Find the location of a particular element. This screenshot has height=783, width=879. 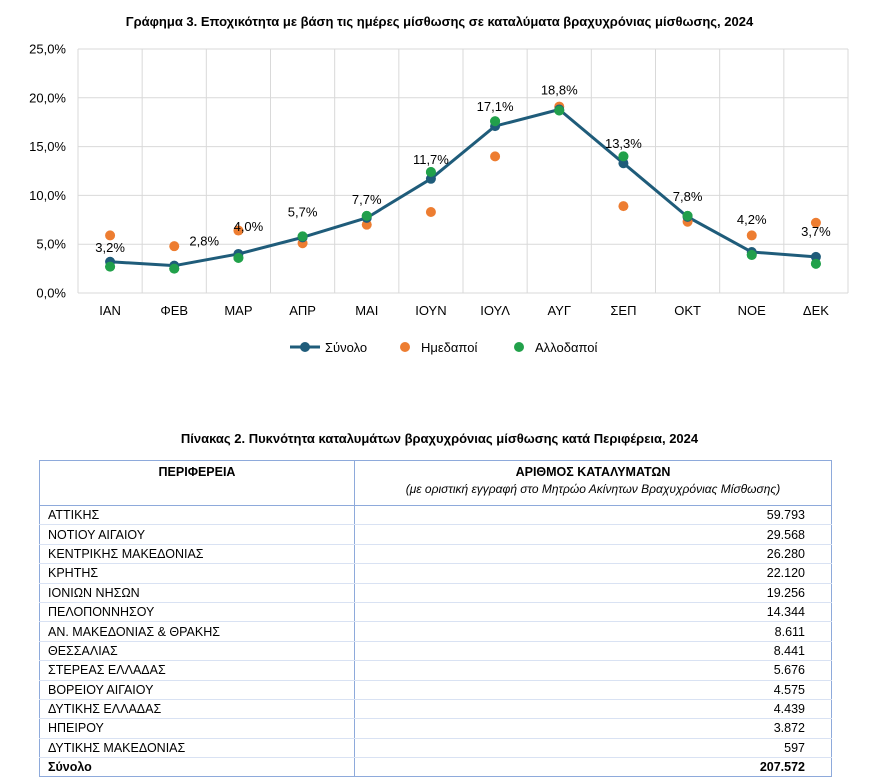

region-cell: ΣΤΕΡΕΑΣ ΕΛΛΑΔΑΣ is located at coordinates (197, 670).